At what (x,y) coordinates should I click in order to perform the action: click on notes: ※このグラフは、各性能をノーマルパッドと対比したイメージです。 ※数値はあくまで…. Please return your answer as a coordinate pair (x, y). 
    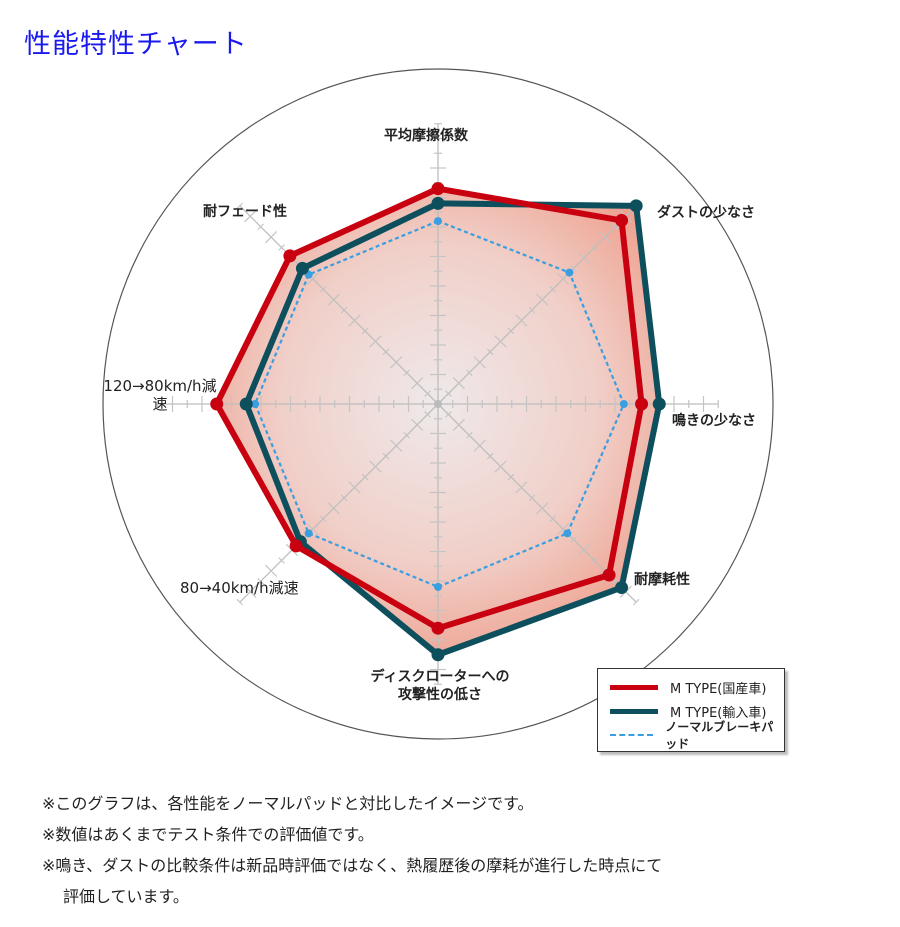
    Looking at the image, I should click on (352, 850).